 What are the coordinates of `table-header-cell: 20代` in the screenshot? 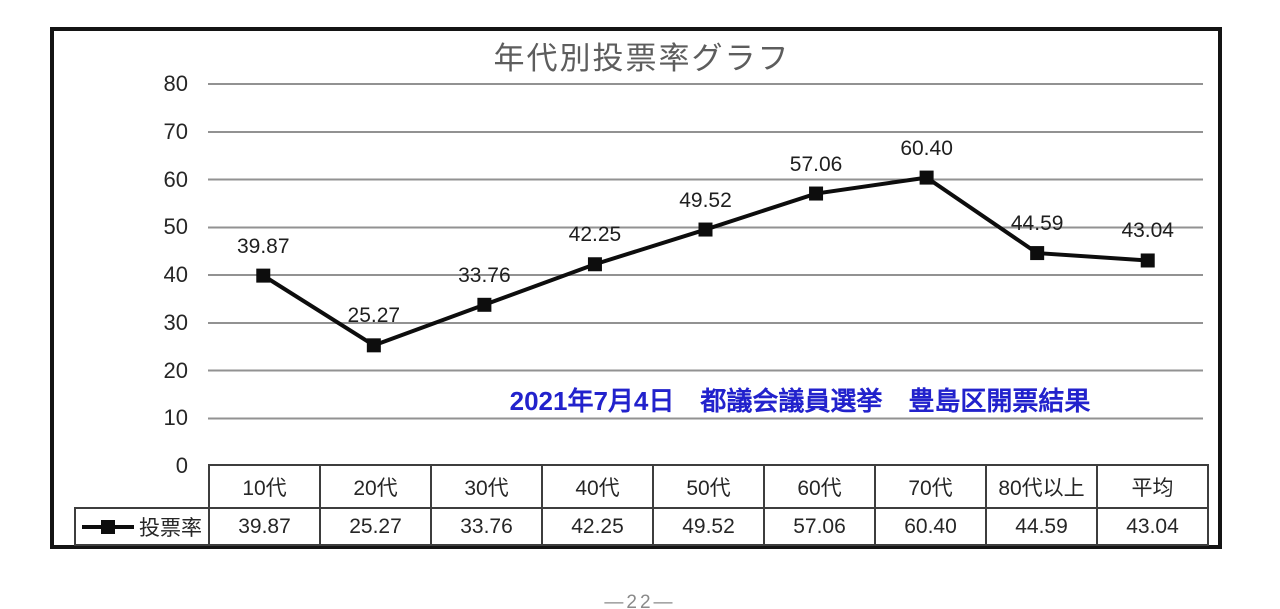 It's located at (375, 486).